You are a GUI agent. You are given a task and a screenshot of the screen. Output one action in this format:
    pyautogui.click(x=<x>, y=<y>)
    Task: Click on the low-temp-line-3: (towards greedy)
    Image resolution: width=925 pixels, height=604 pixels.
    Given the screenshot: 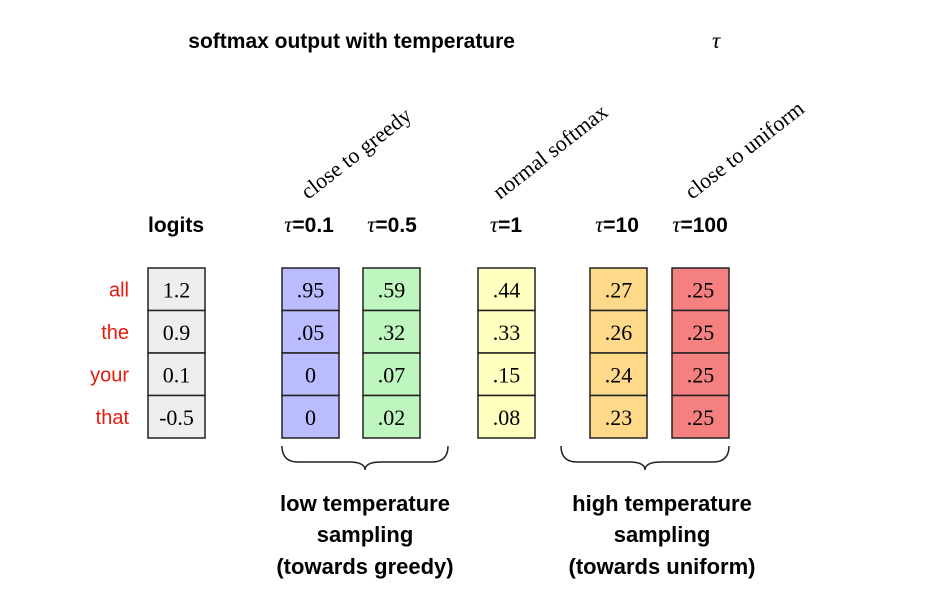 What is the action you would take?
    pyautogui.click(x=364, y=566)
    